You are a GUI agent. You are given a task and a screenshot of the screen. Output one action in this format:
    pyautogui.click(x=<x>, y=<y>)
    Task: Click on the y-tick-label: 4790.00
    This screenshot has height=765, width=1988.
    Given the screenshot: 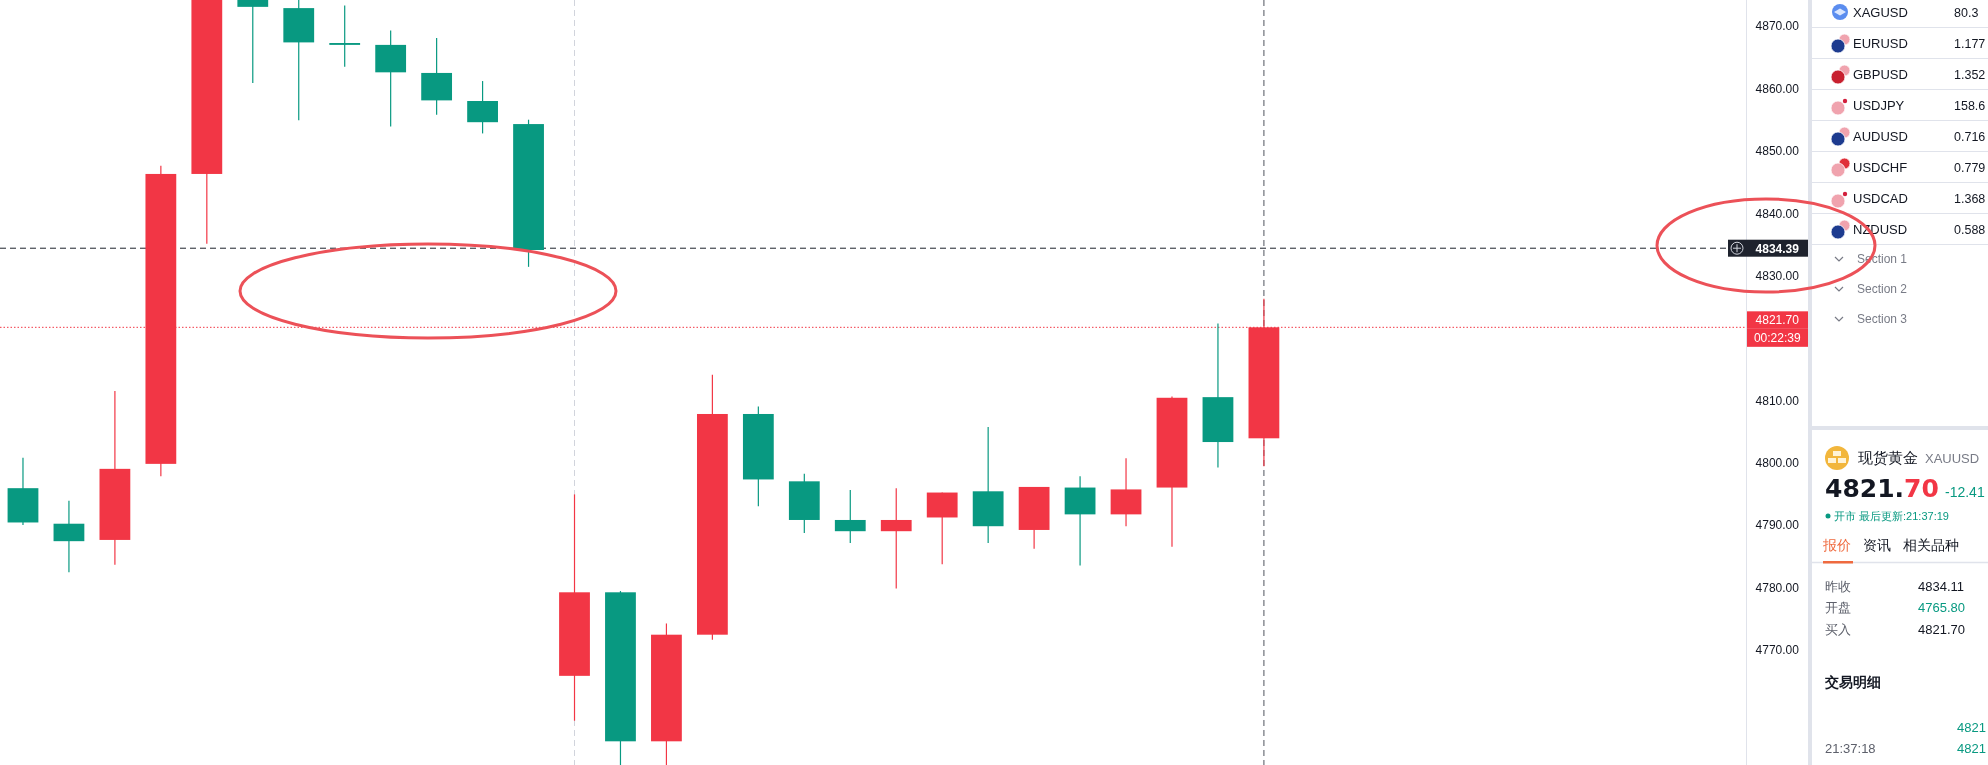 What is the action you would take?
    pyautogui.click(x=1777, y=525)
    